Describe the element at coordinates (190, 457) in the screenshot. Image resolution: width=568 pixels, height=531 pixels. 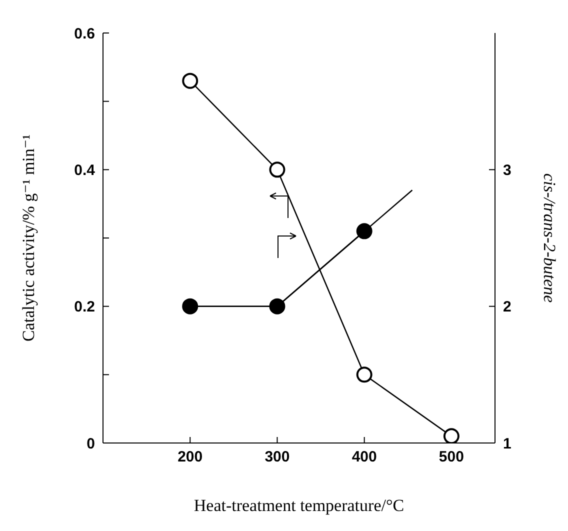
I see `x-tick-label: 200` at that location.